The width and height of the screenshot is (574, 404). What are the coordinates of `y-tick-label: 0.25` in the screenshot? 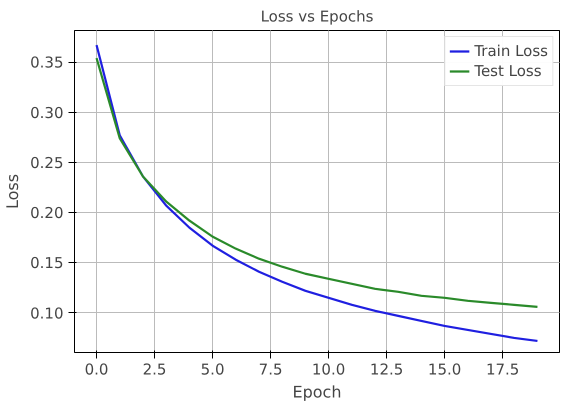 It's located at (47, 163).